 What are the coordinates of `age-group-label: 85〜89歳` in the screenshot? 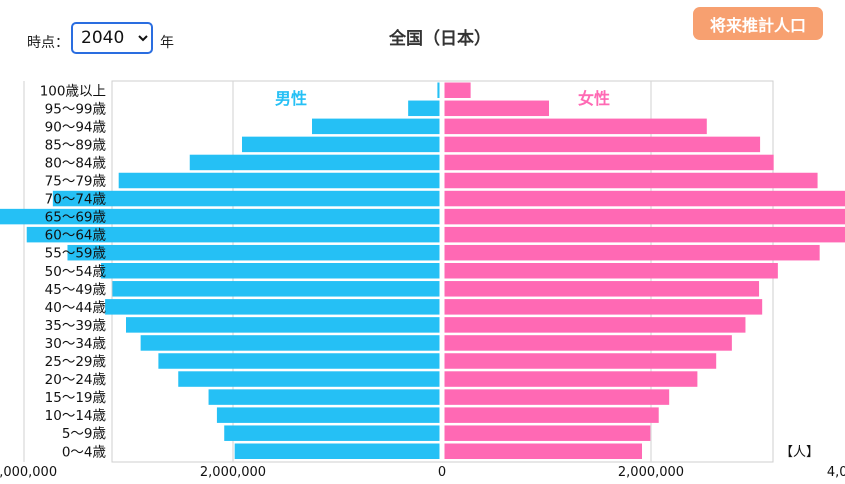 It's located at (76, 145).